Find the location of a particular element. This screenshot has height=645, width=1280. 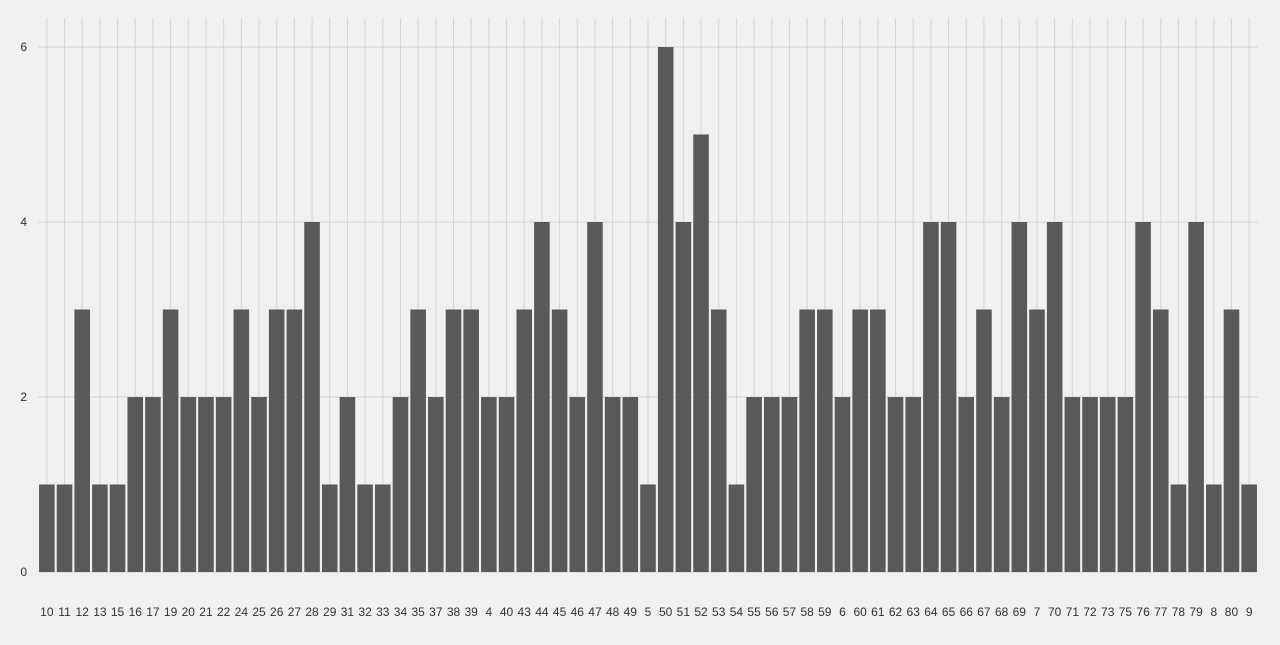

x-tick-label: 55 is located at coordinates (754, 612).